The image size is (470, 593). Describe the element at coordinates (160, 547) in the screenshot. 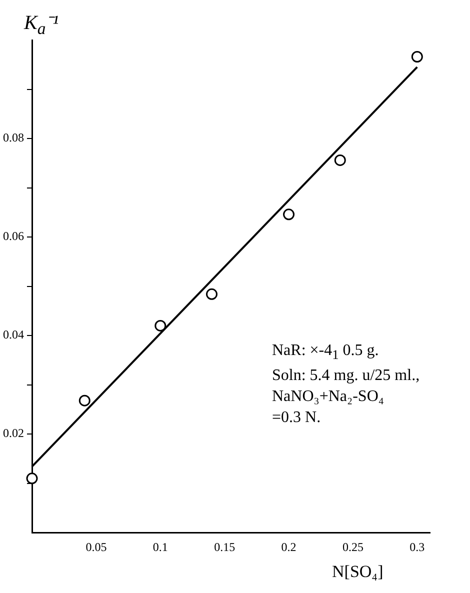

I see `x-tick-label: 0.1` at that location.